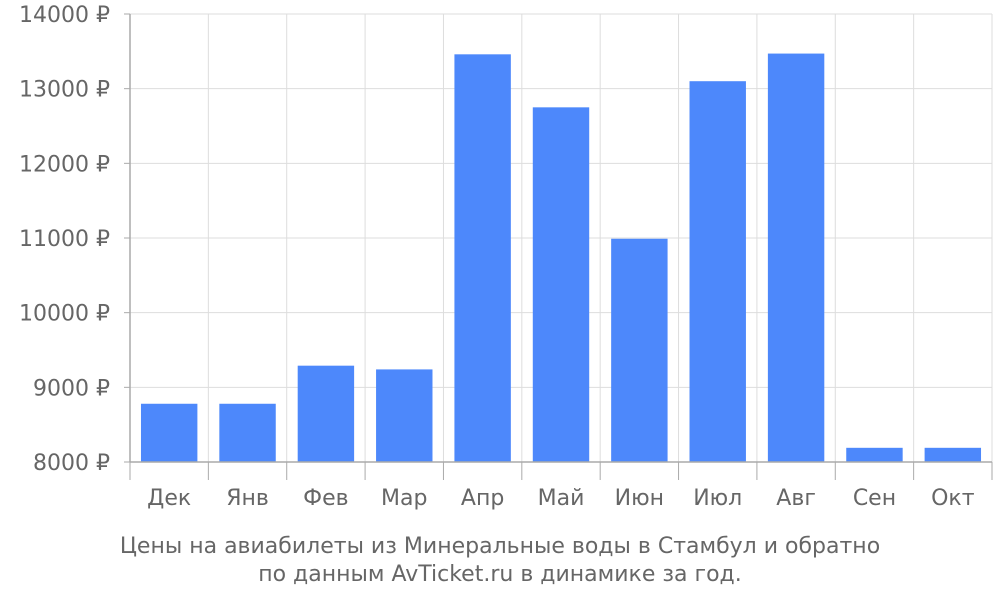 This screenshot has height=600, width=1000. Describe the element at coordinates (247, 498) in the screenshot. I see `x-tick-label: Янв` at that location.